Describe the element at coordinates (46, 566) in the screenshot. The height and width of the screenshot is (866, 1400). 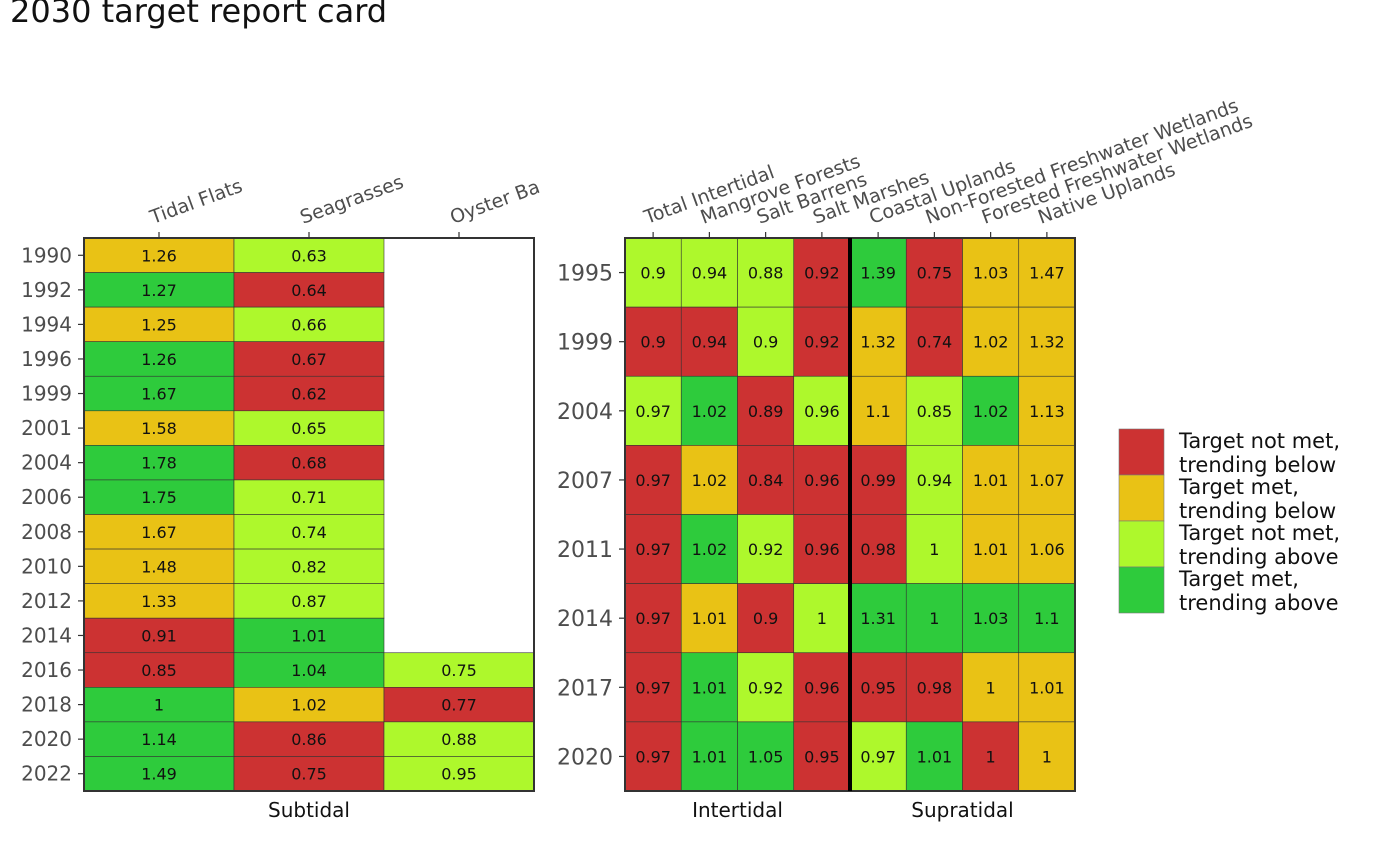
I see `y-tick-label: 2010` at that location.